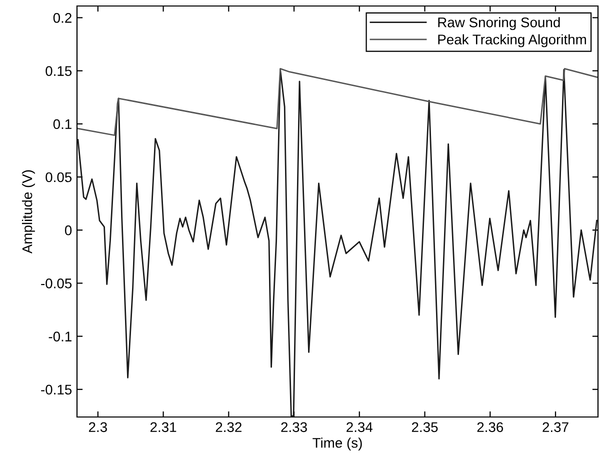 Image resolution: width=600 pixels, height=461 pixels. I want to click on y-tick-label: -0.1, so click(60, 337).